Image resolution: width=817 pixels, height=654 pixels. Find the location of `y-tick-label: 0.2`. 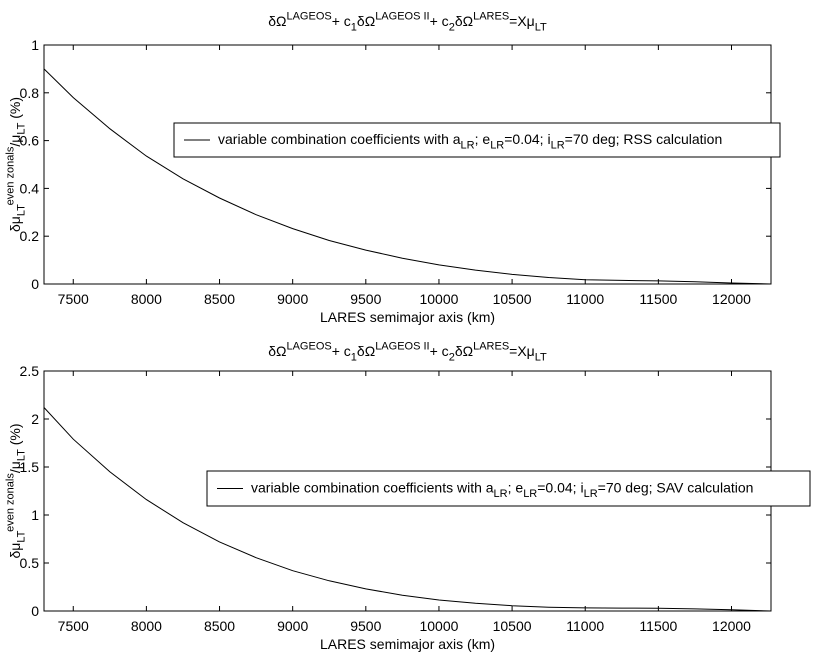

y-tick-label: 0.2 is located at coordinates (30, 236).